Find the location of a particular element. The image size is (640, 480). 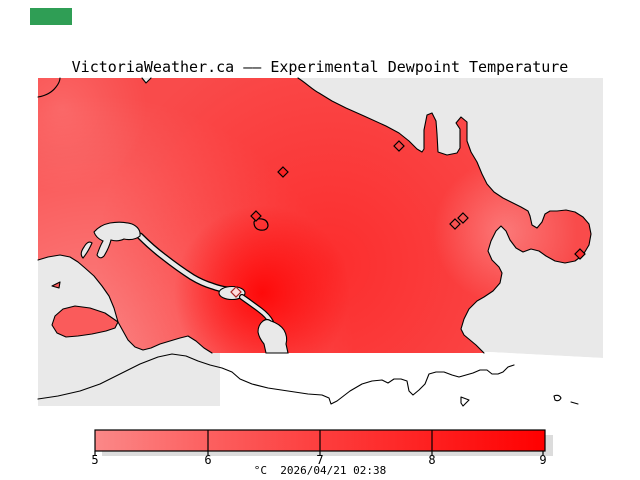

colorbar-tick-label: 9 is located at coordinates (543, 460).